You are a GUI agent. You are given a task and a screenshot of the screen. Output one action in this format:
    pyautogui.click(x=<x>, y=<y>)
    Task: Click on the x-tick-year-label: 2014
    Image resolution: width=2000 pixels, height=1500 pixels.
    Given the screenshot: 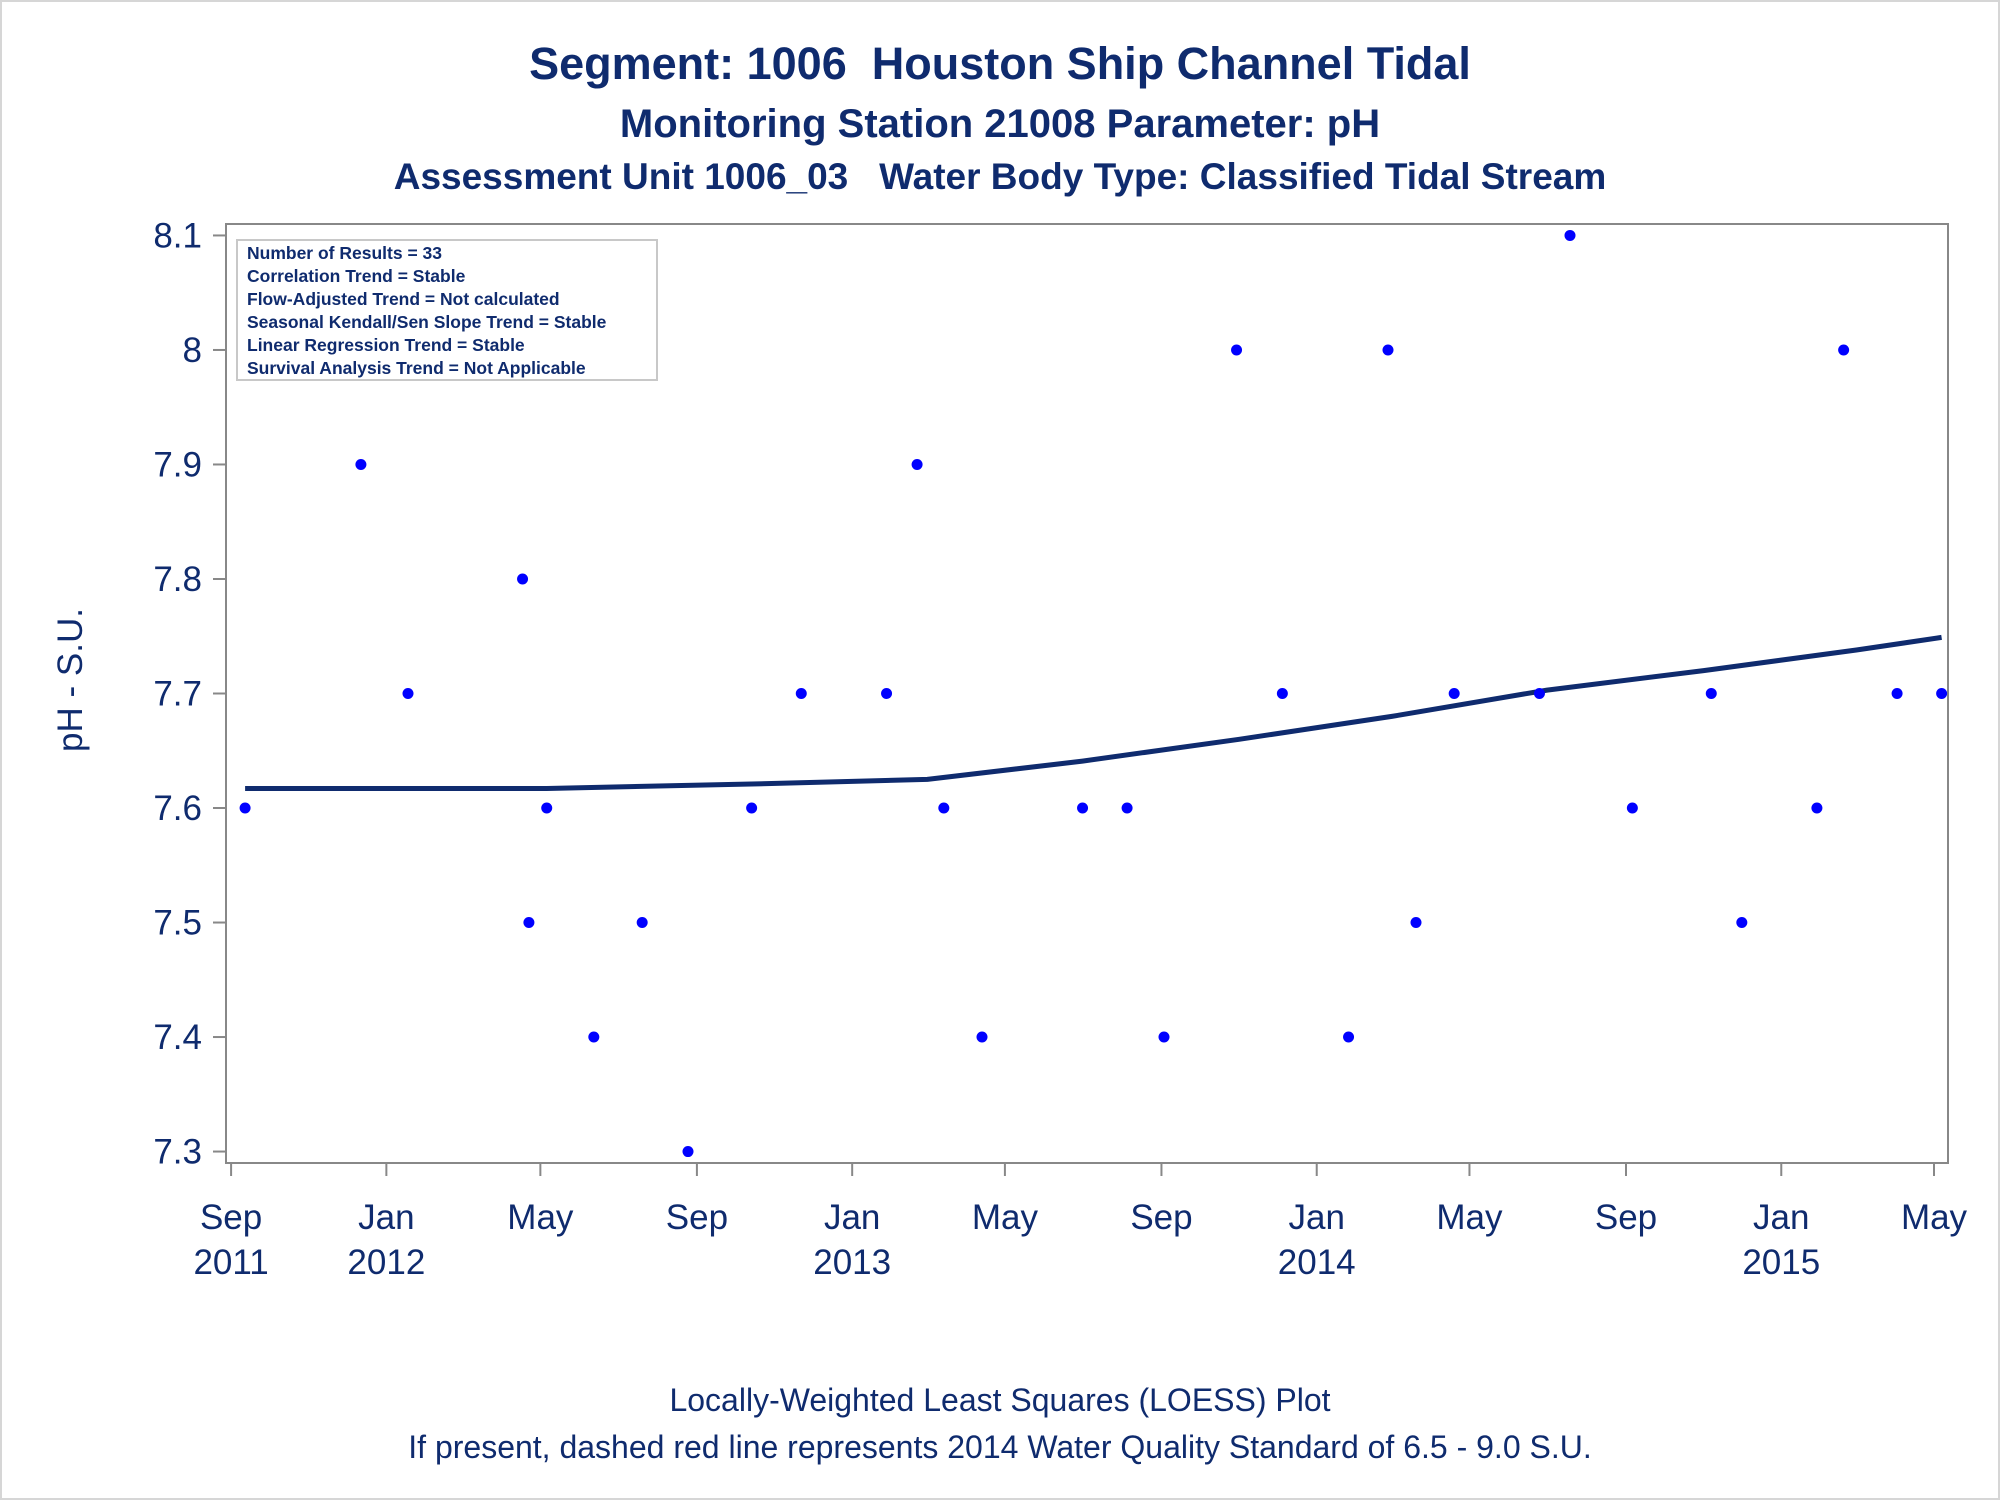 What is the action you would take?
    pyautogui.click(x=1317, y=1262)
    